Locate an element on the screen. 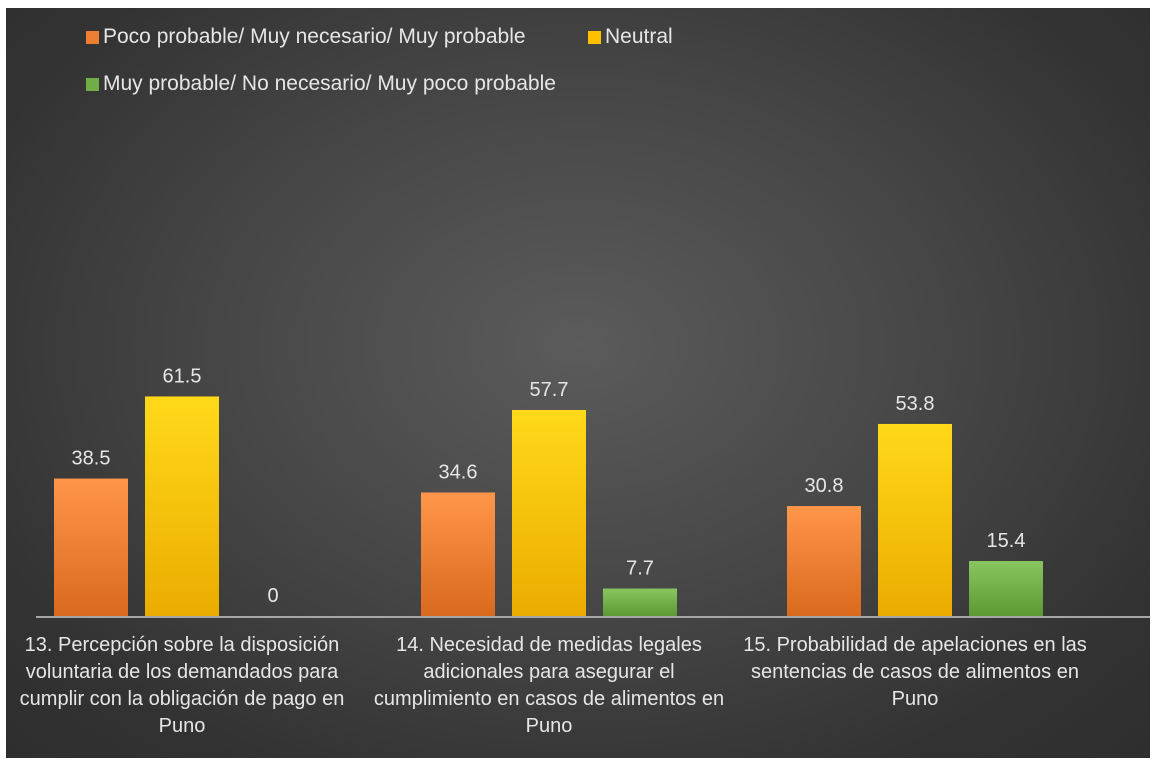 The height and width of the screenshot is (760, 1156). bar-series2-cat3 is located at coordinates (915, 519).